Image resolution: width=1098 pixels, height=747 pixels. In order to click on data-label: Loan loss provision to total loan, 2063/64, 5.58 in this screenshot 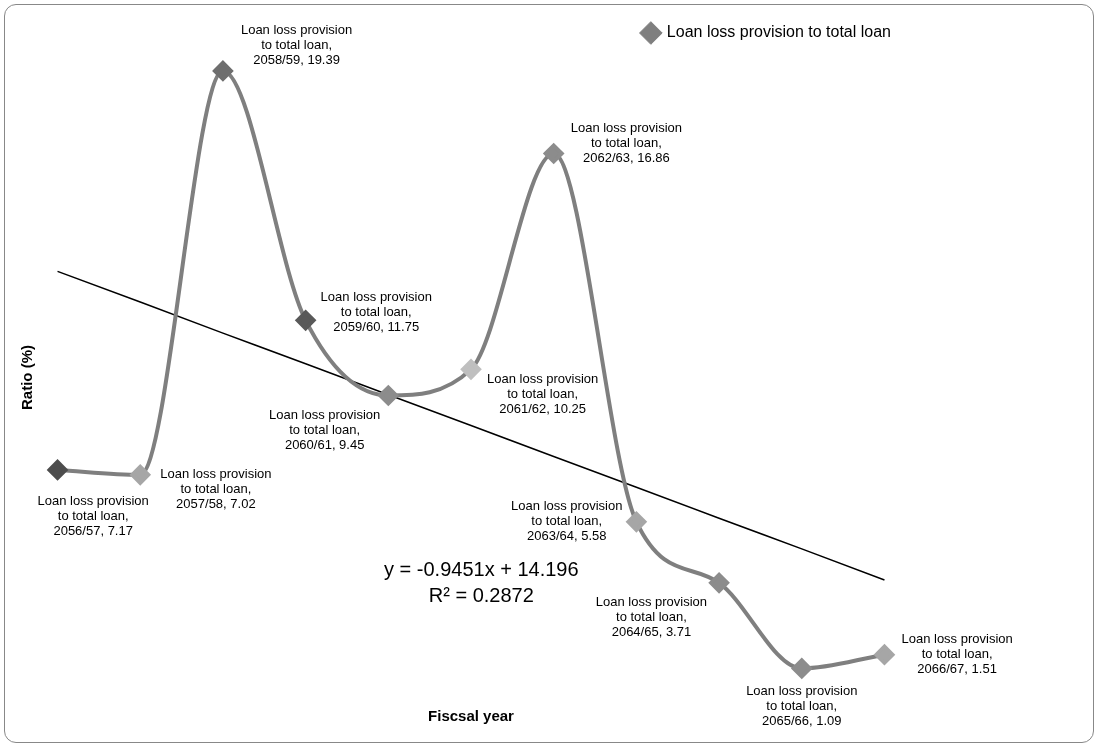, I will do `click(567, 521)`.